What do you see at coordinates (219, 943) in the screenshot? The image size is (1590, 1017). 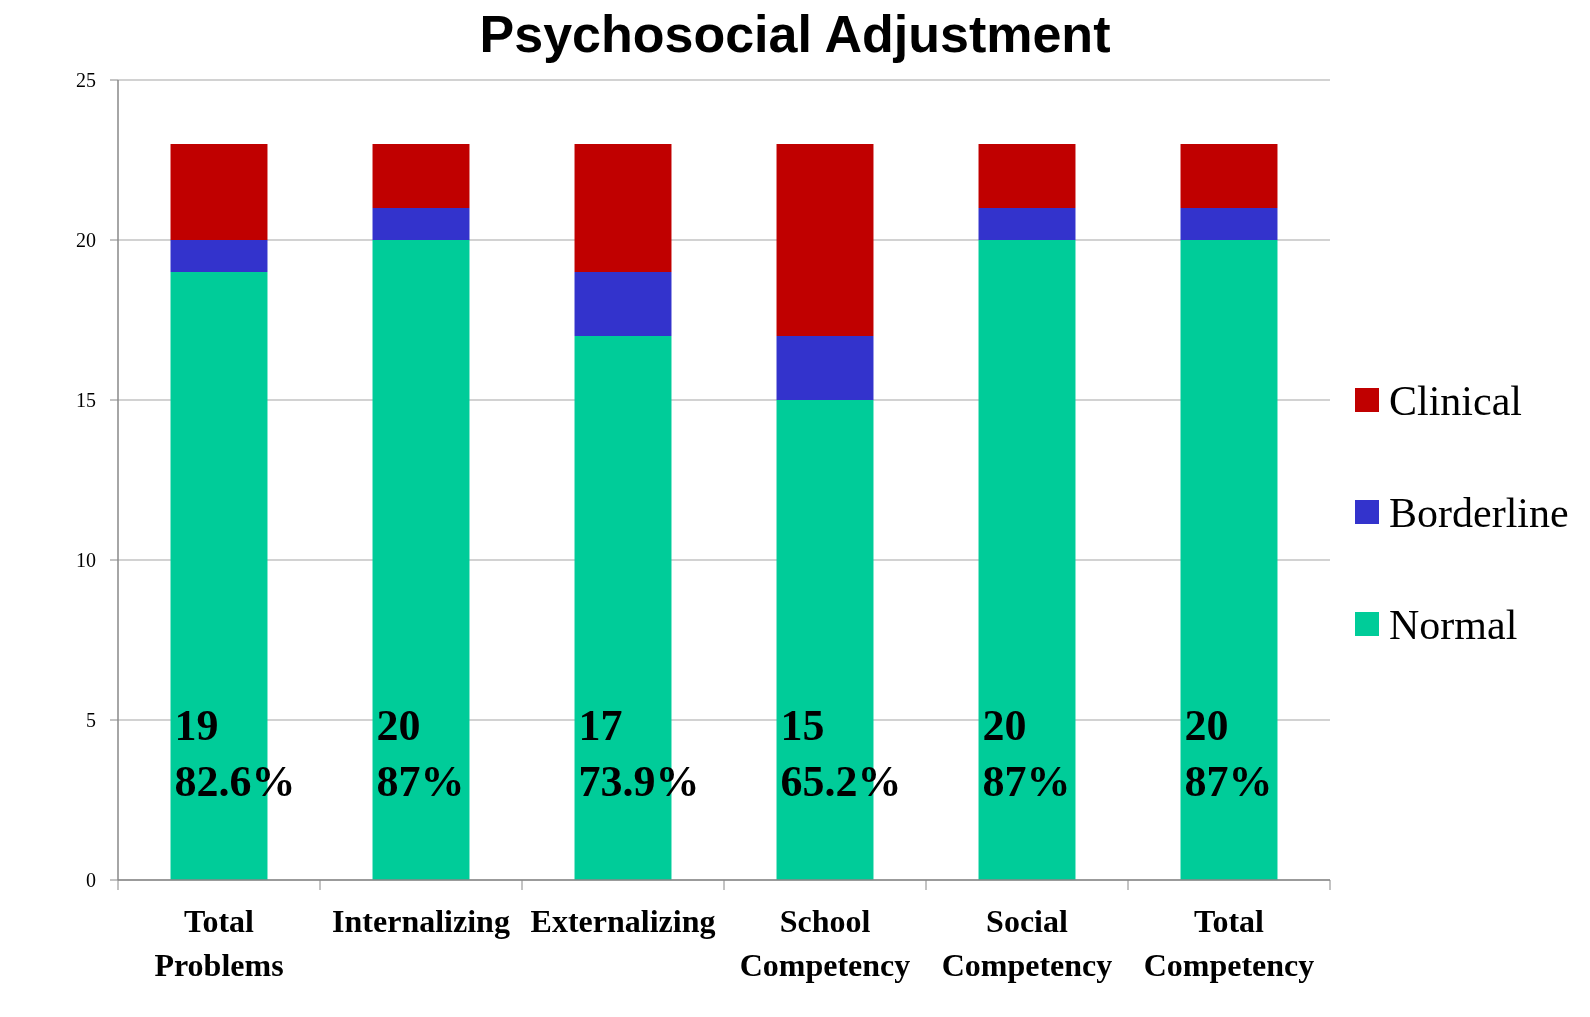 I see `x-tick-label: Total Problems` at bounding box center [219, 943].